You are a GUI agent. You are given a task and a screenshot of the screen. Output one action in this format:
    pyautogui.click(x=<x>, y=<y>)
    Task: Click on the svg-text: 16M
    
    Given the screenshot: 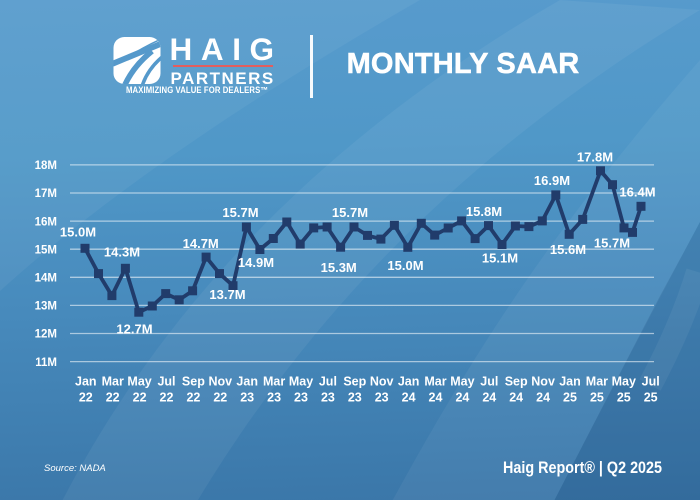 What is the action you would take?
    pyautogui.click(x=46, y=222)
    